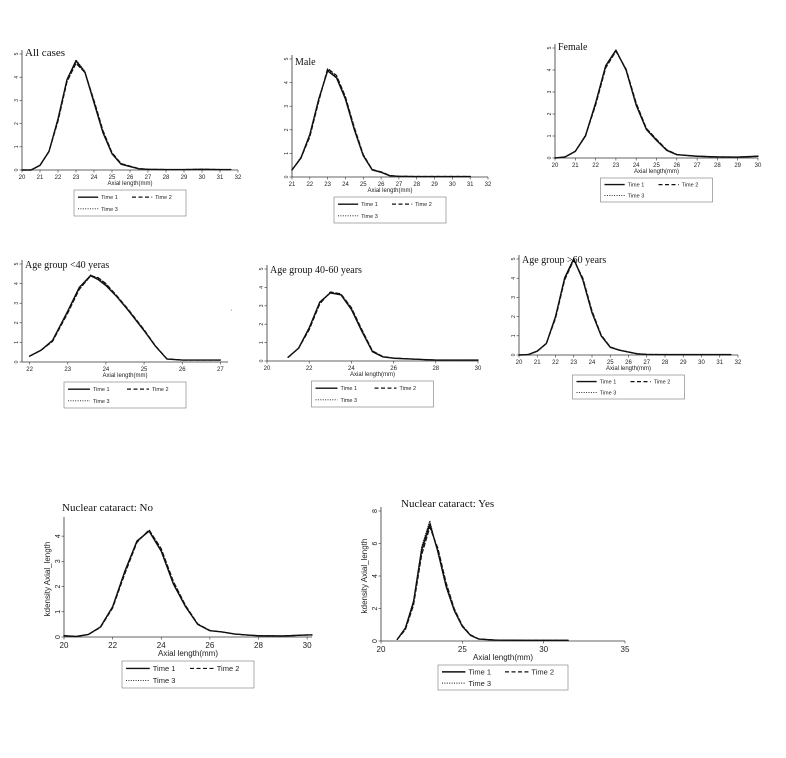 The image size is (786, 758). I want to click on chart-title: Nuclear cataract: Yes, so click(447, 504).